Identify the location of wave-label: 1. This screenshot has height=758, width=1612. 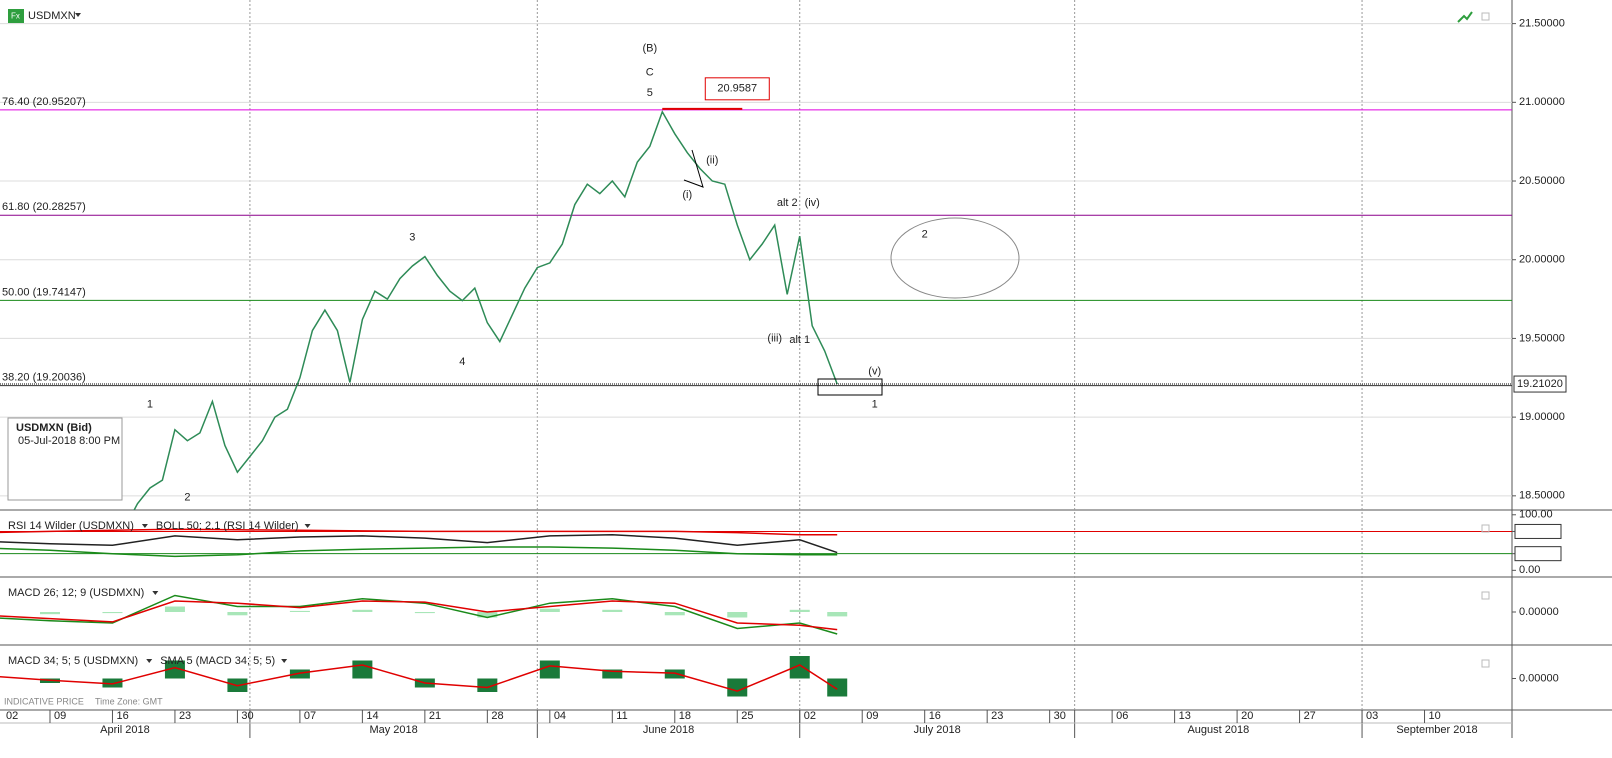
(150, 404).